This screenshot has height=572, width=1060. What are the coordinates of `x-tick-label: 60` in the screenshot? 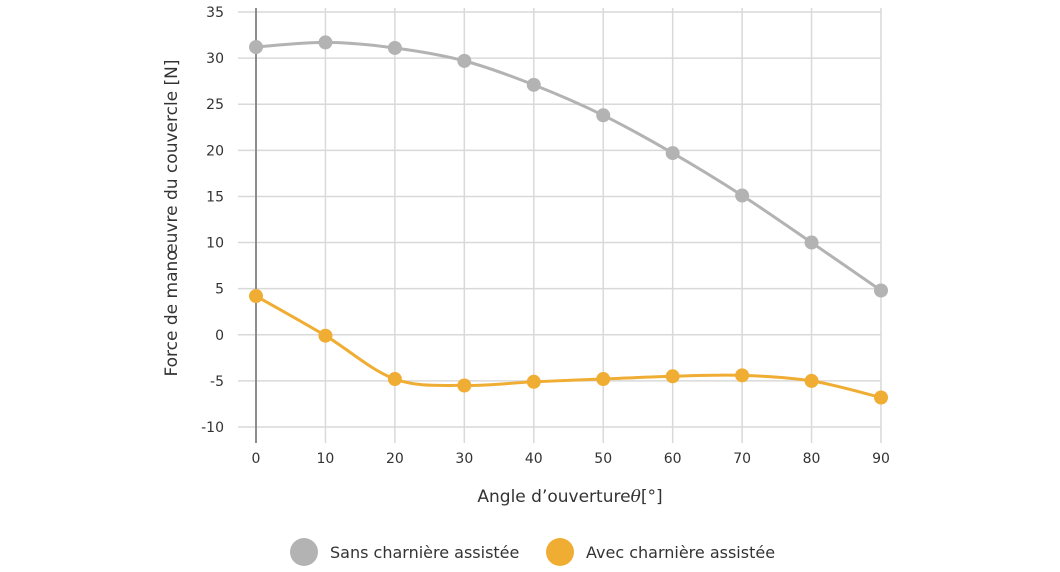 It's located at (673, 459).